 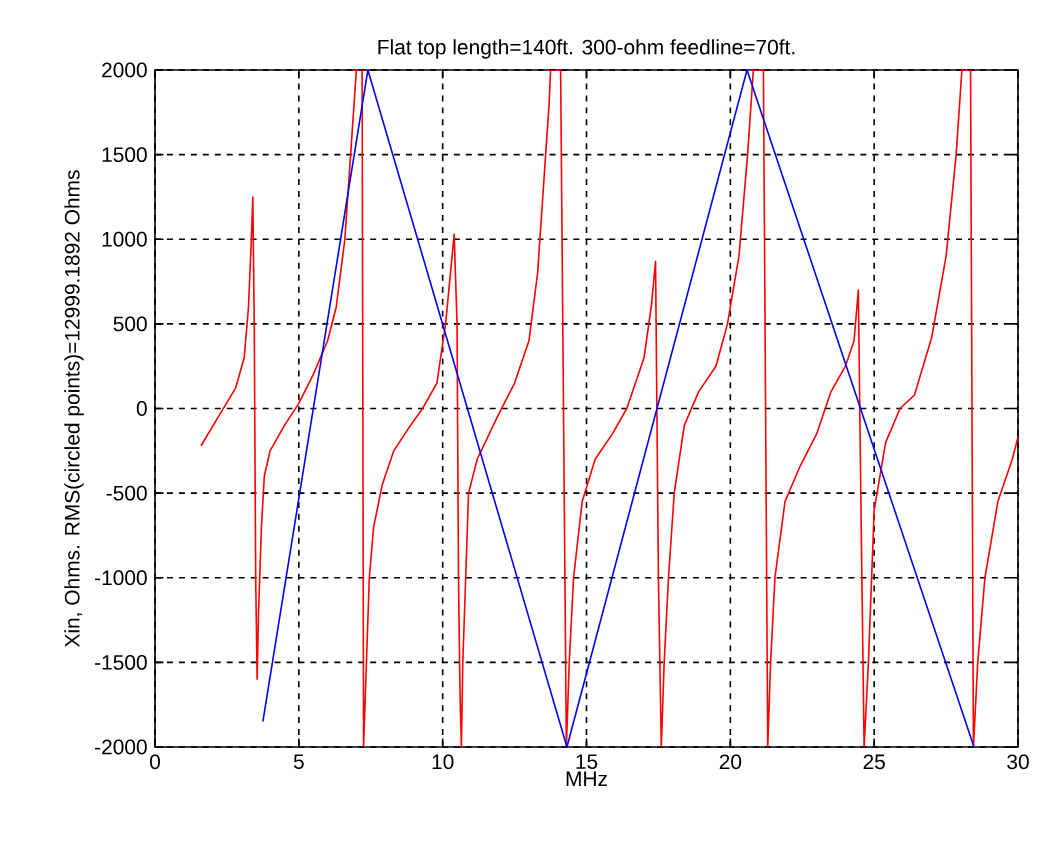 I want to click on chart-title: Flat top length=140ft. 300-ohm feedline=70ft., so click(x=586, y=49).